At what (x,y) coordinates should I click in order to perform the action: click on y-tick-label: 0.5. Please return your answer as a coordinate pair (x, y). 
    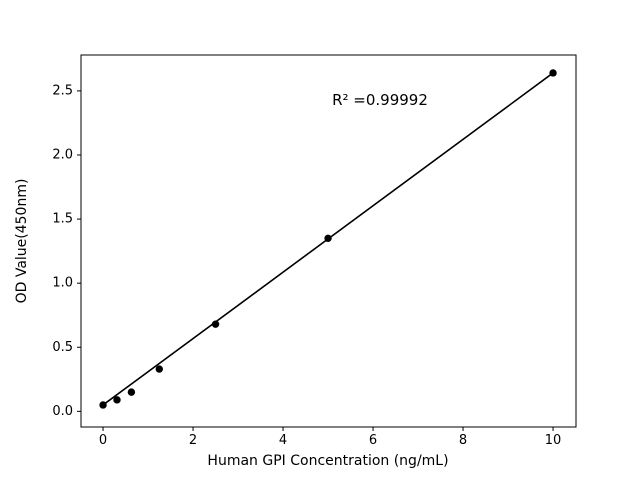
    Looking at the image, I should click on (62, 347).